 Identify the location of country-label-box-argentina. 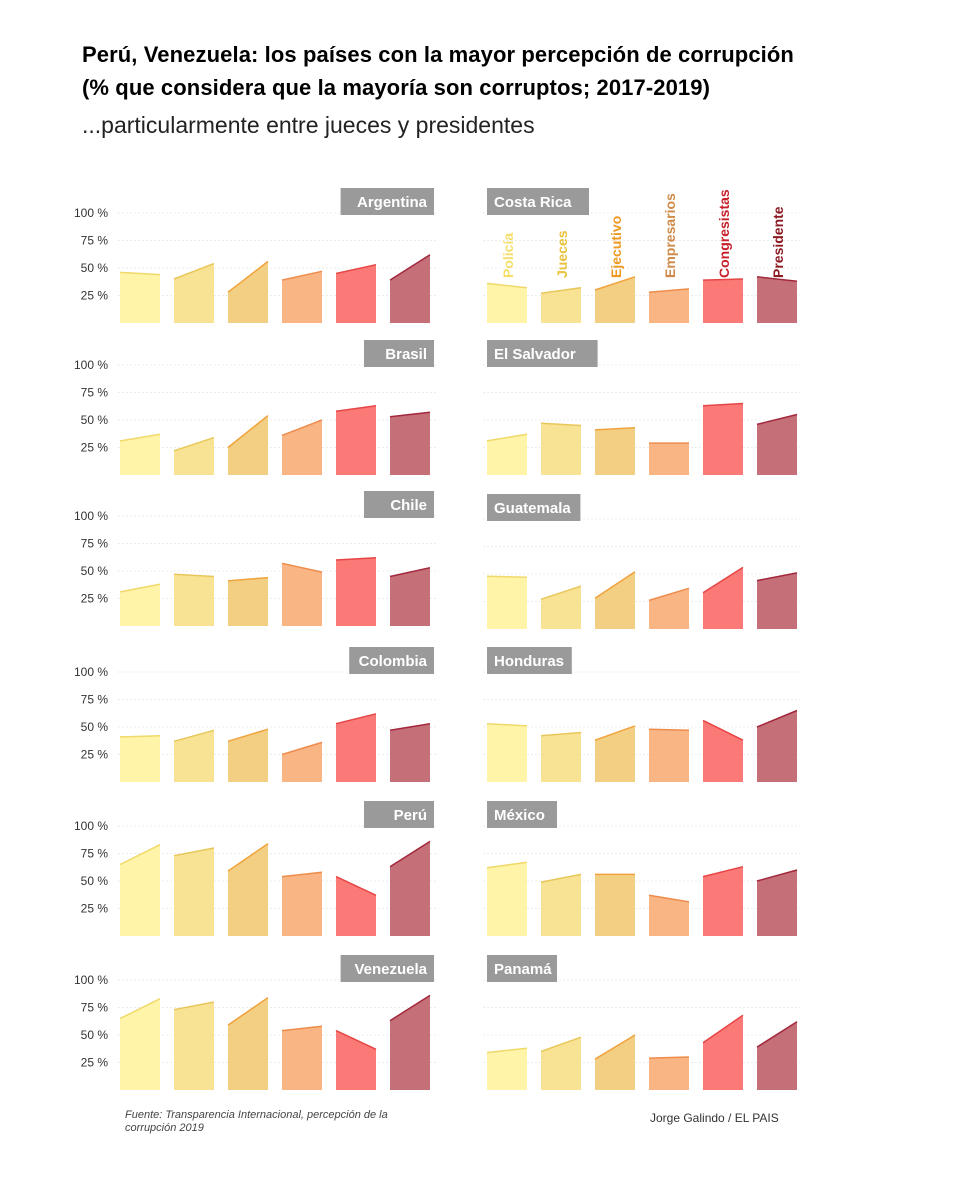
(387, 201).